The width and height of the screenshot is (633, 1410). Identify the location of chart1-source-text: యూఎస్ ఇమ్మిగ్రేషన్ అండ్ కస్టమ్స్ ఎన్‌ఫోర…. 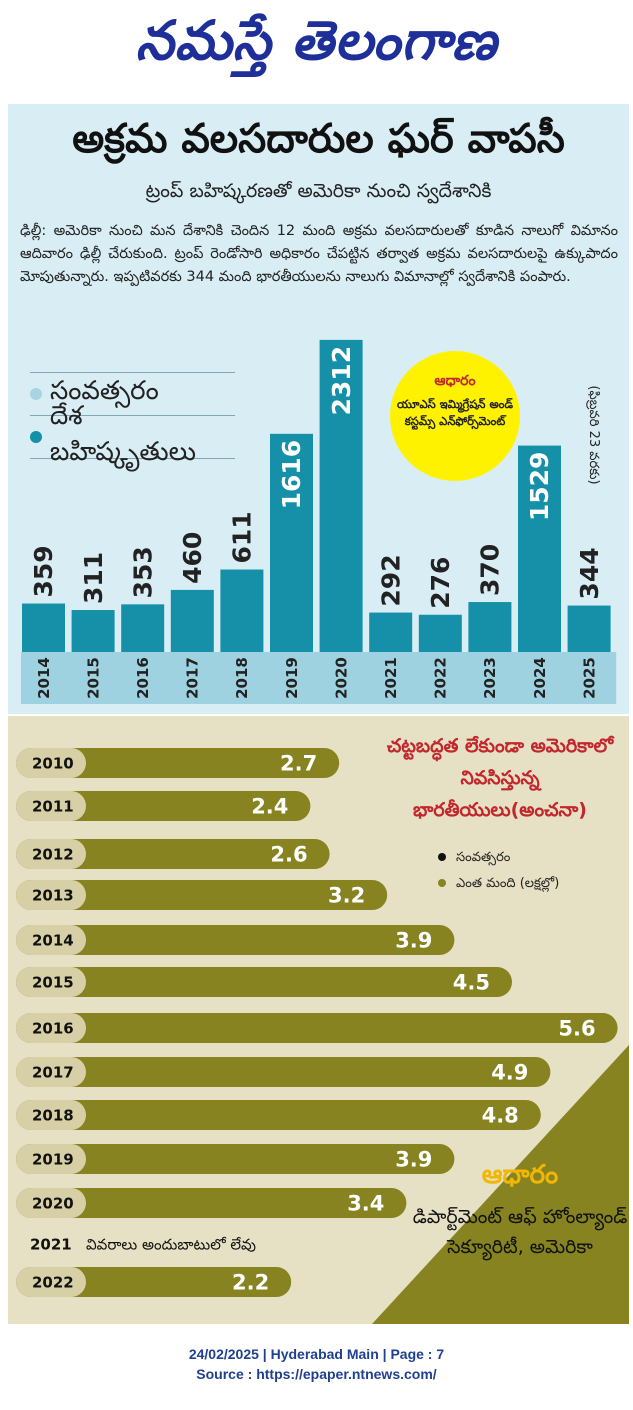
(455, 412).